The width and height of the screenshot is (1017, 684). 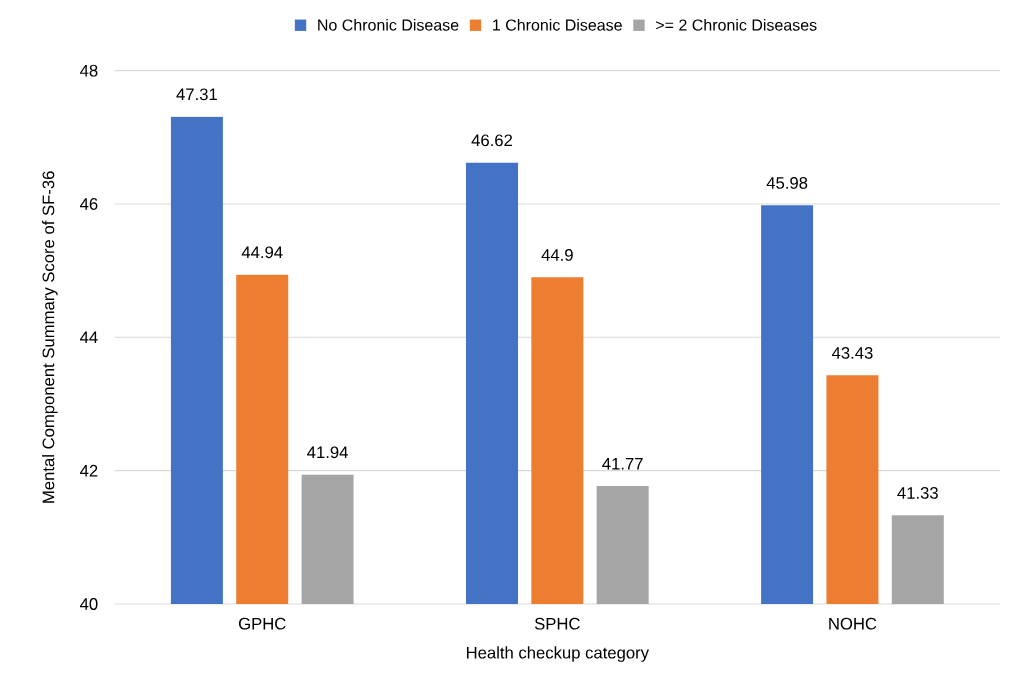 What do you see at coordinates (853, 623) in the screenshot?
I see `x-tick-label: NOHC` at bounding box center [853, 623].